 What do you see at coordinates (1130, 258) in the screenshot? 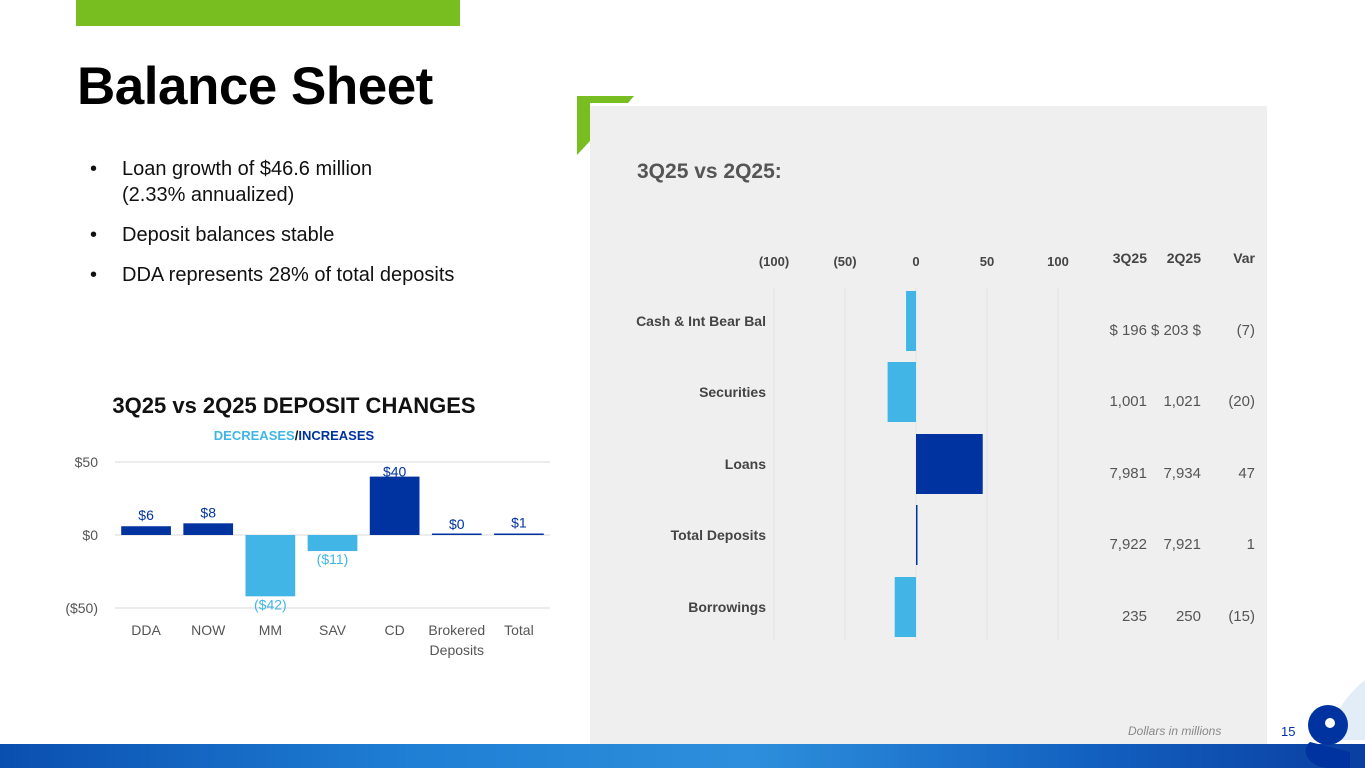
I see `table-header: 3Q25` at bounding box center [1130, 258].